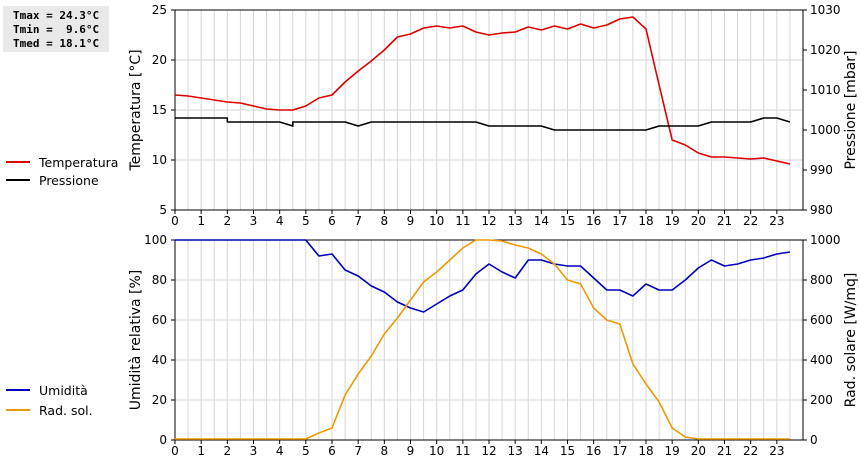 This screenshot has width=860, height=460. I want to click on stats-box: Tmax = 24.3°C Tmin = 9.6°C Tmed = 18.1°C, so click(56, 29).